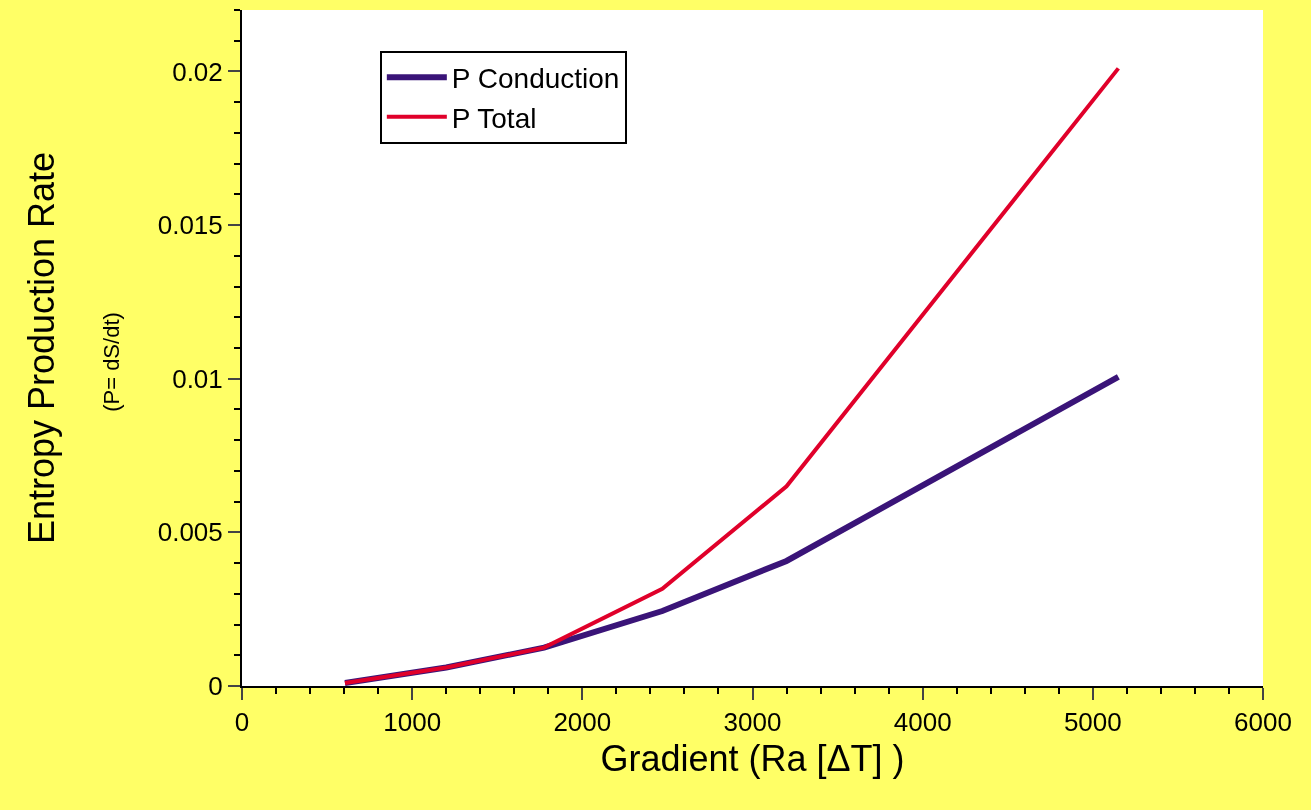 The image size is (1311, 810). I want to click on x-tick-label: 1000, so click(412, 722).